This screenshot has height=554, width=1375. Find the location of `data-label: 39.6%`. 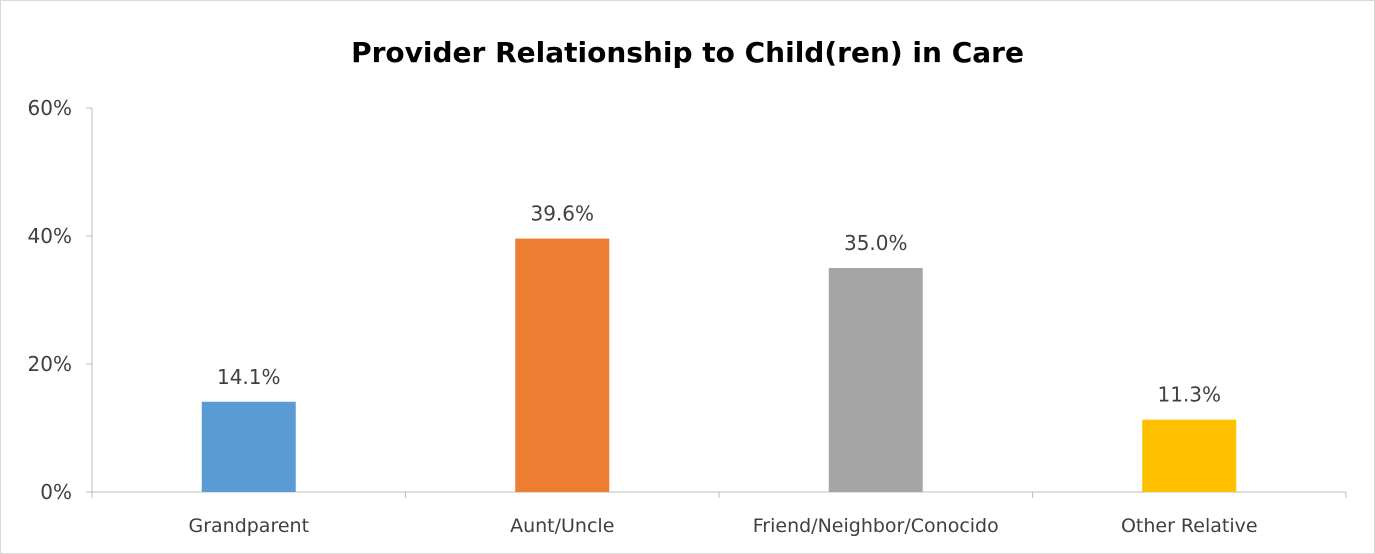

data-label: 39.6% is located at coordinates (562, 214).